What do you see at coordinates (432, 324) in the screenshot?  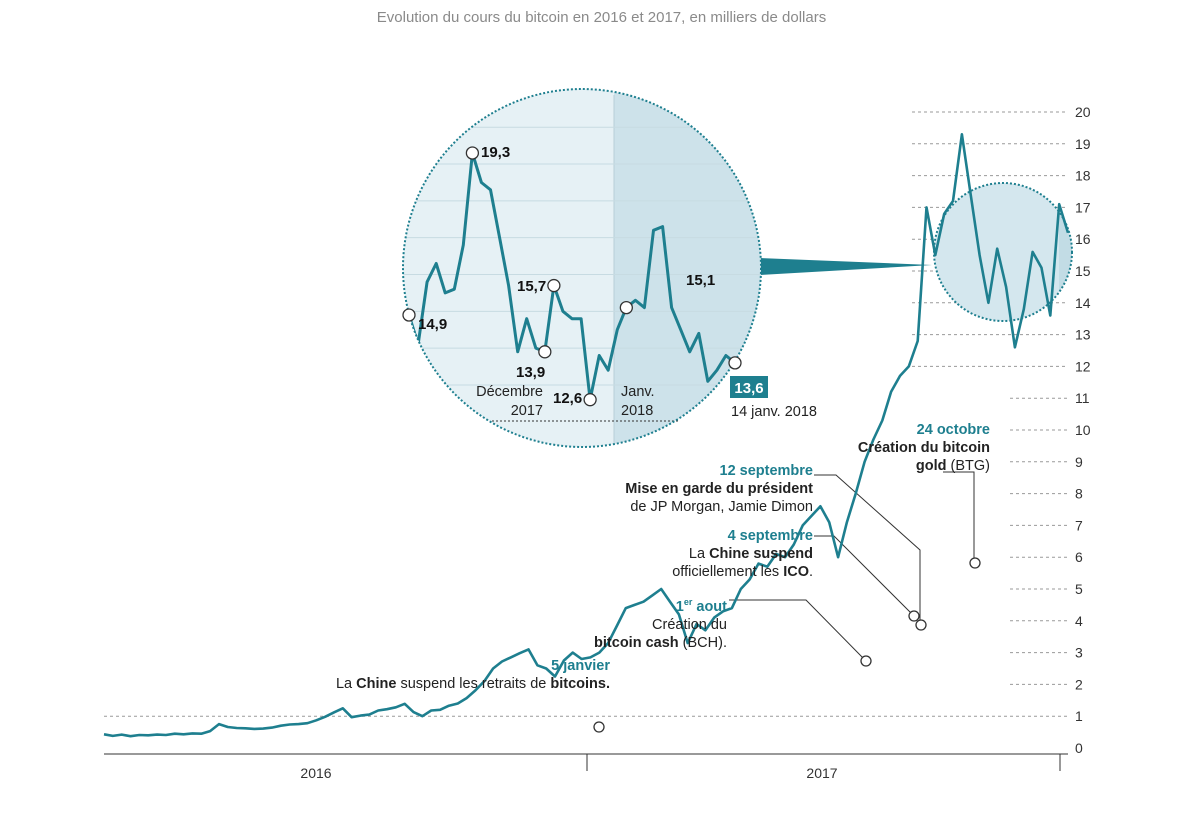 I see `inset-value-label: 14,9` at bounding box center [432, 324].